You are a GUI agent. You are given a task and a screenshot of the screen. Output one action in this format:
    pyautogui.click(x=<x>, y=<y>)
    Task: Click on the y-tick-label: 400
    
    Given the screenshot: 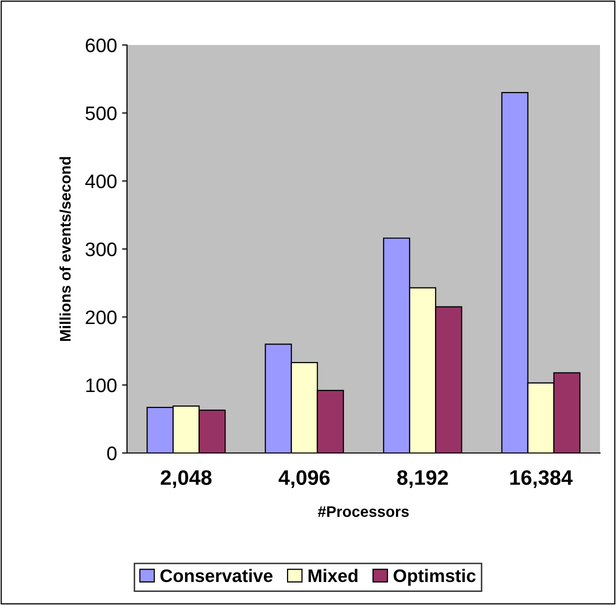 What is the action you would take?
    pyautogui.click(x=101, y=181)
    